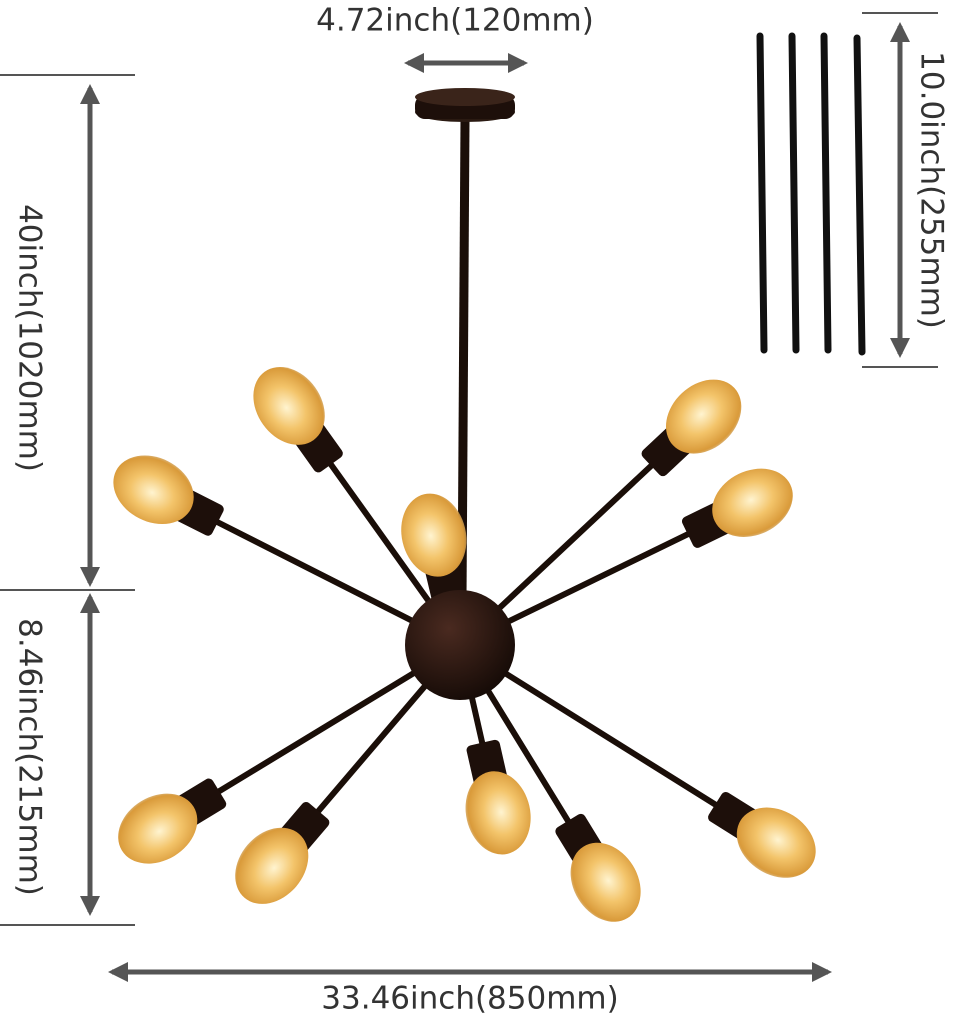 This screenshot has width=962, height=1021. What do you see at coordinates (811, 194) in the screenshot?
I see `extension-rods` at bounding box center [811, 194].